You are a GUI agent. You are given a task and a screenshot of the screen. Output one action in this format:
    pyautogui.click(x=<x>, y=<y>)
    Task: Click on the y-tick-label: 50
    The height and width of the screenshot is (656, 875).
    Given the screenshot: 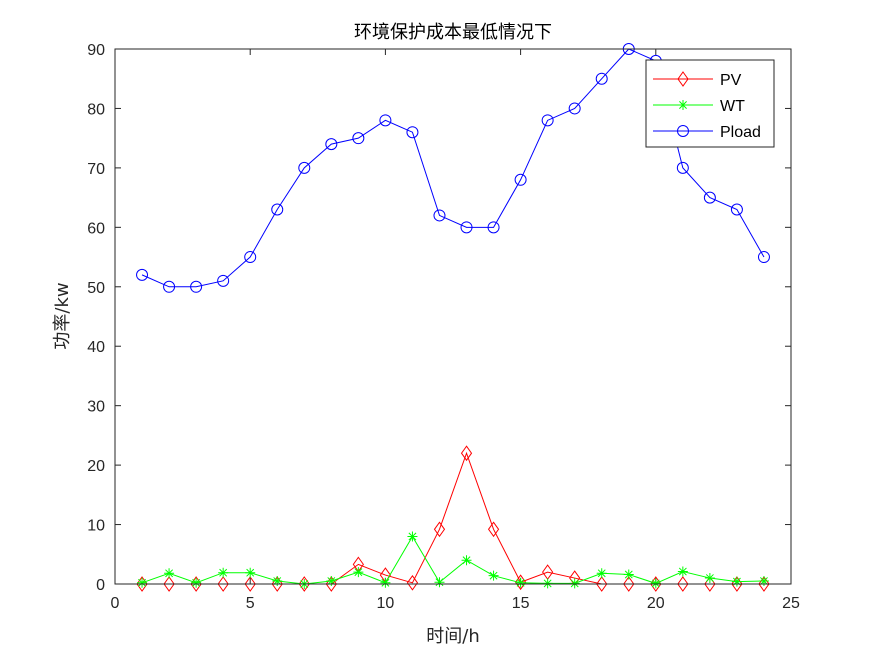 What is the action you would take?
    pyautogui.click(x=96, y=288)
    